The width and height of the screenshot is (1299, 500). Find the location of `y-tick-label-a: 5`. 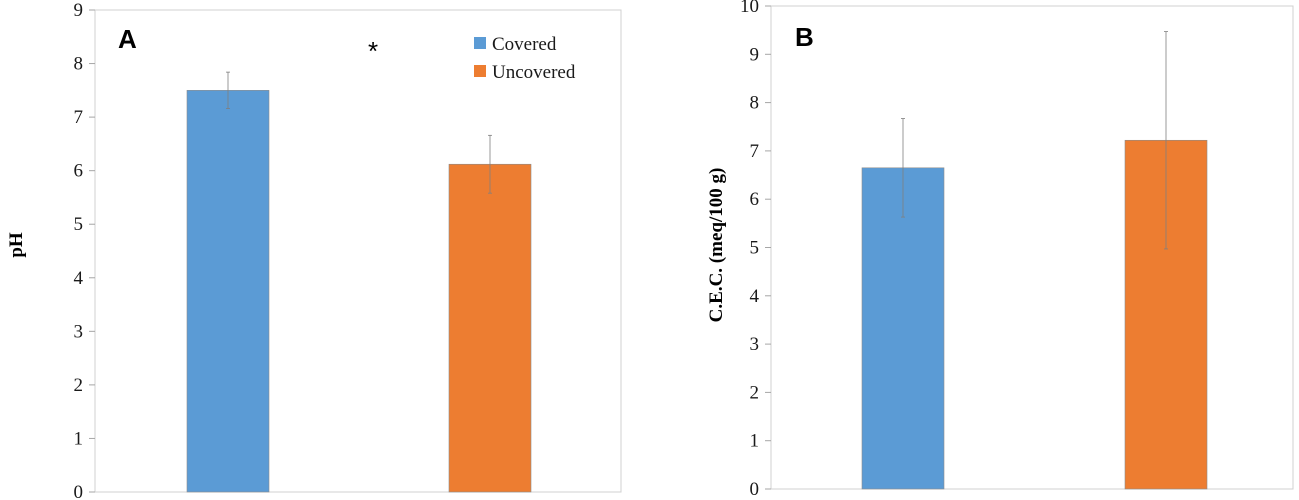

y-tick-label-a: 5 is located at coordinates (79, 224).